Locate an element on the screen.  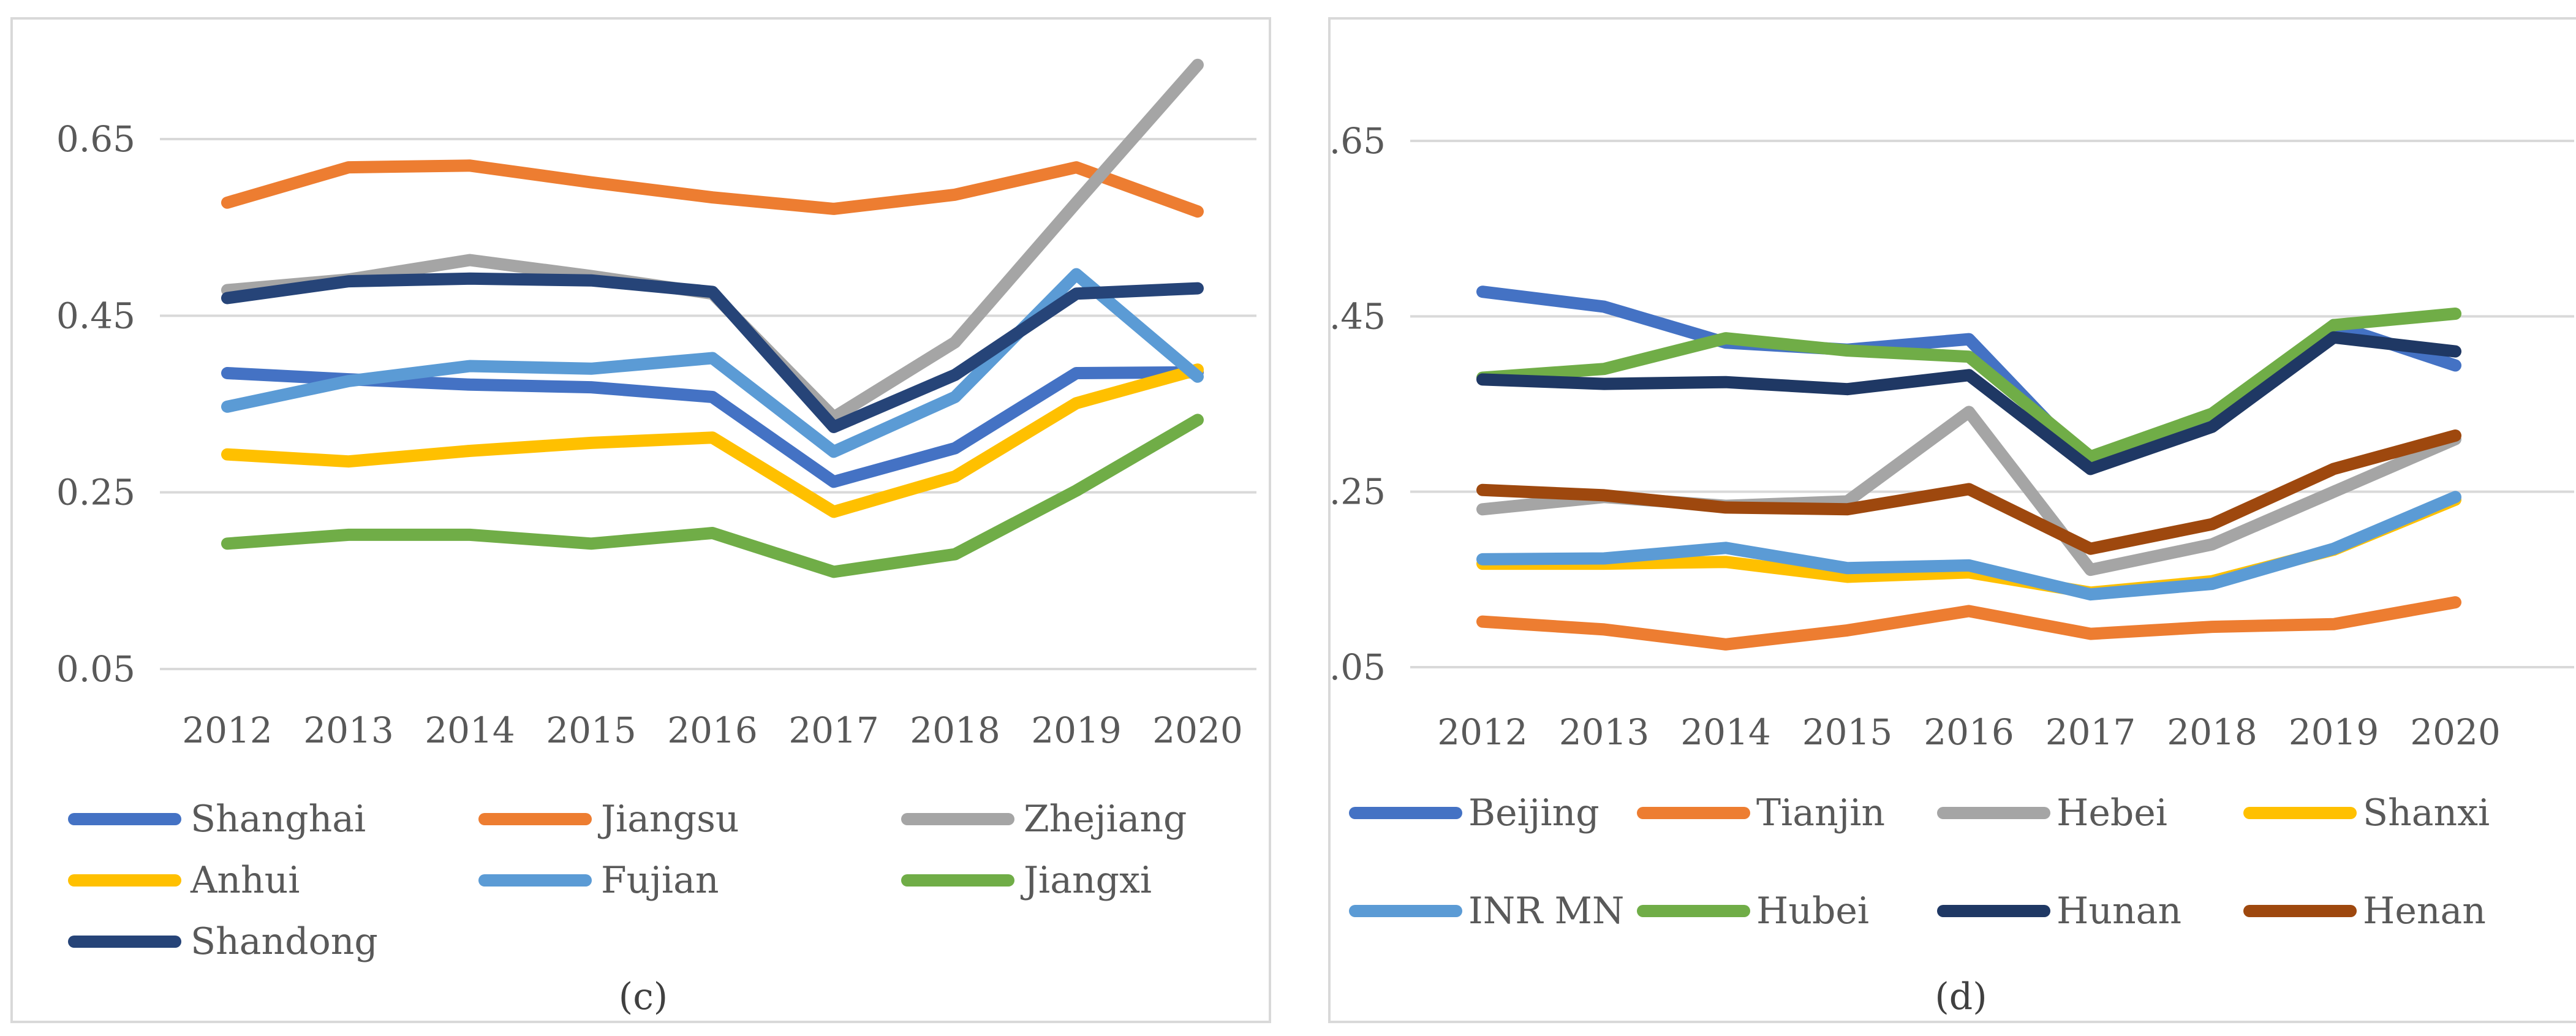
series-line-shandong is located at coordinates (712, 352).